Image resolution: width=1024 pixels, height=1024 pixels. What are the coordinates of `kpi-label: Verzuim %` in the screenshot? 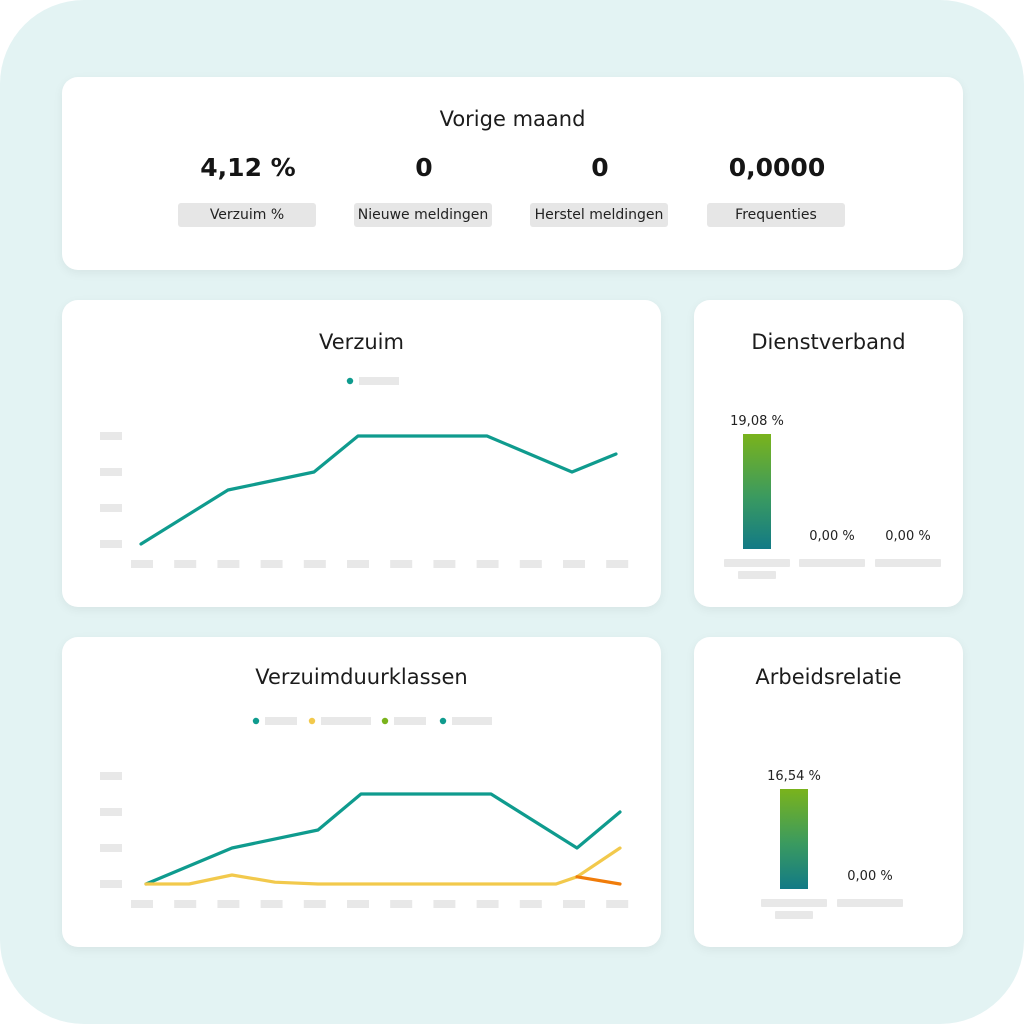 It's located at (247, 215).